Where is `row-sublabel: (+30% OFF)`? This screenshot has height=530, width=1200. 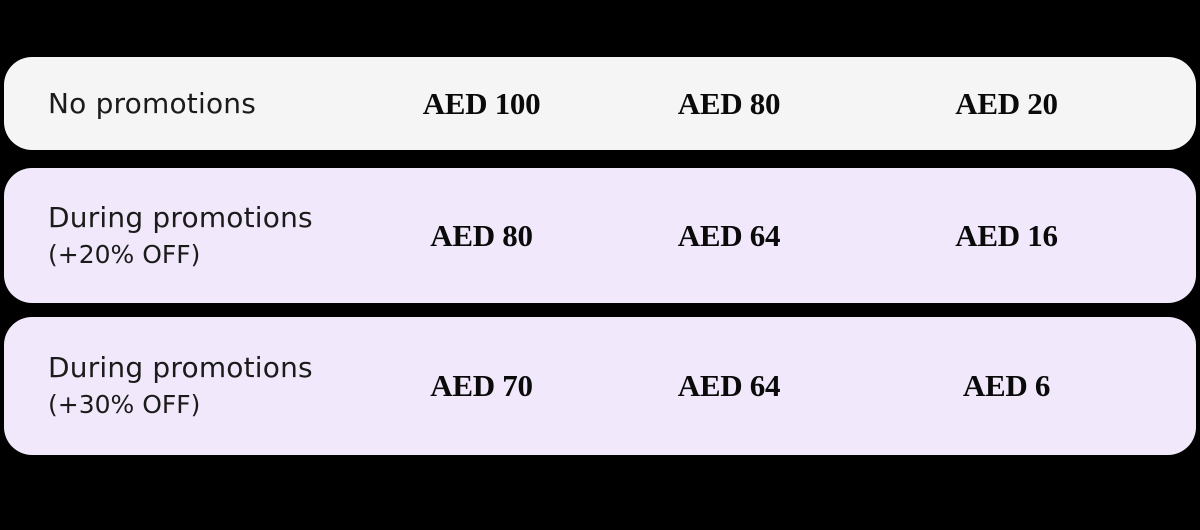 row-sublabel: (+30% OFF) is located at coordinates (124, 404).